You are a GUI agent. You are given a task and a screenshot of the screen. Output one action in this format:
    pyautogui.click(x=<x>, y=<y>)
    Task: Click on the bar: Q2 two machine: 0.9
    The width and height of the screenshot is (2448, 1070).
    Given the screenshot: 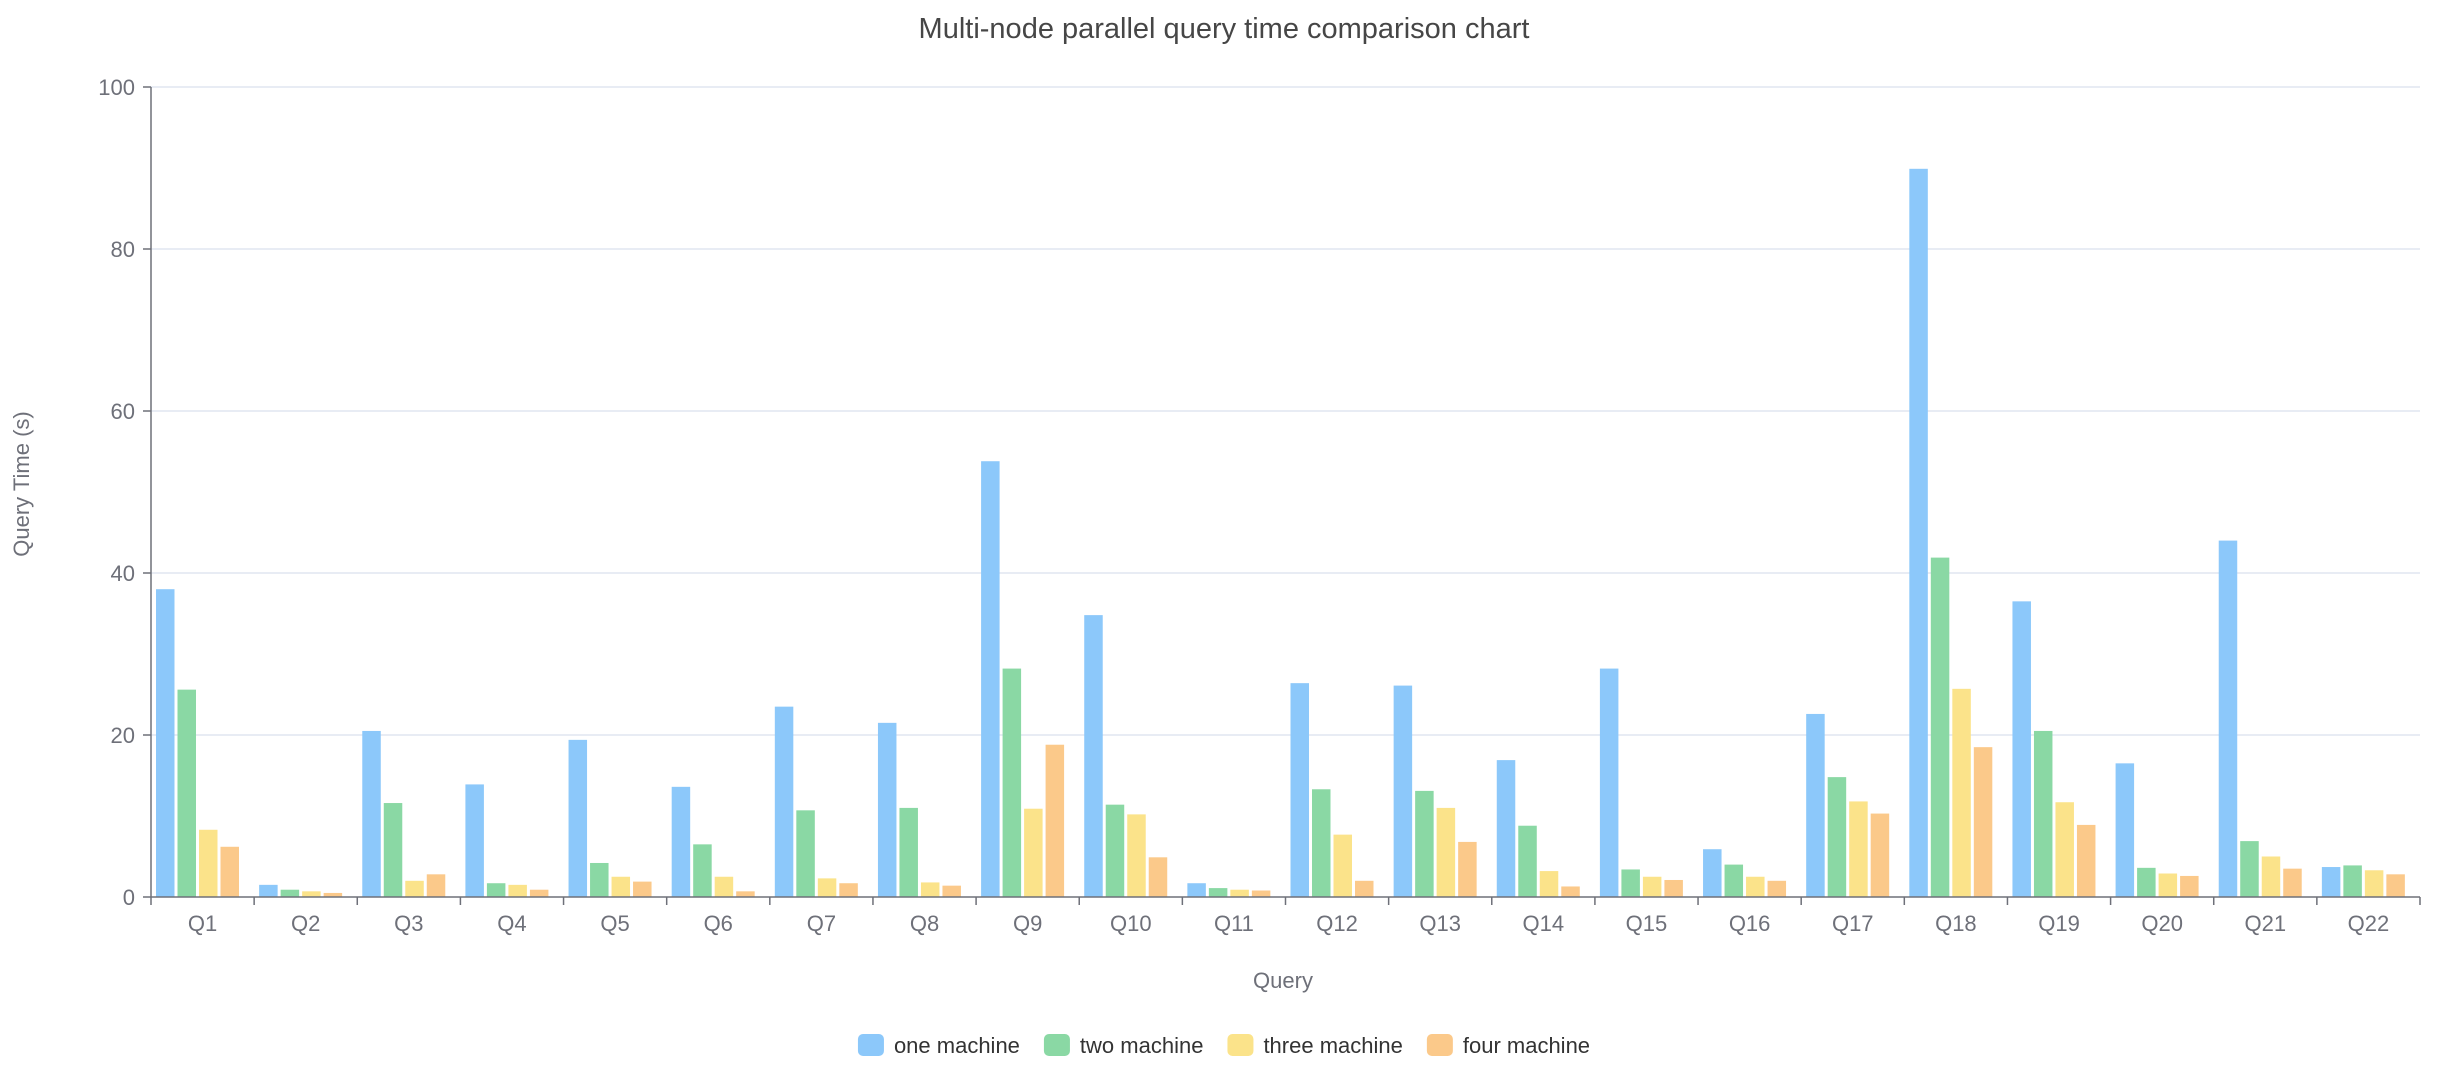 What is the action you would take?
    pyautogui.click(x=290, y=893)
    